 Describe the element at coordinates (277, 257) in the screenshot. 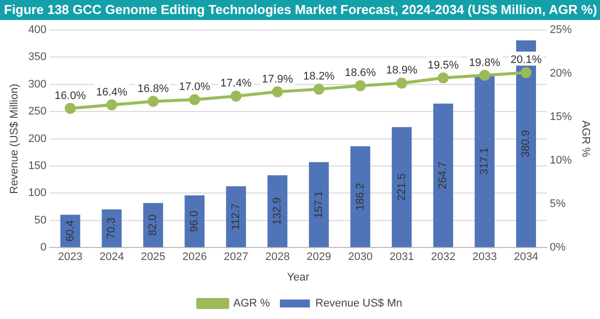

I see `x-tick-label: 2028` at that location.